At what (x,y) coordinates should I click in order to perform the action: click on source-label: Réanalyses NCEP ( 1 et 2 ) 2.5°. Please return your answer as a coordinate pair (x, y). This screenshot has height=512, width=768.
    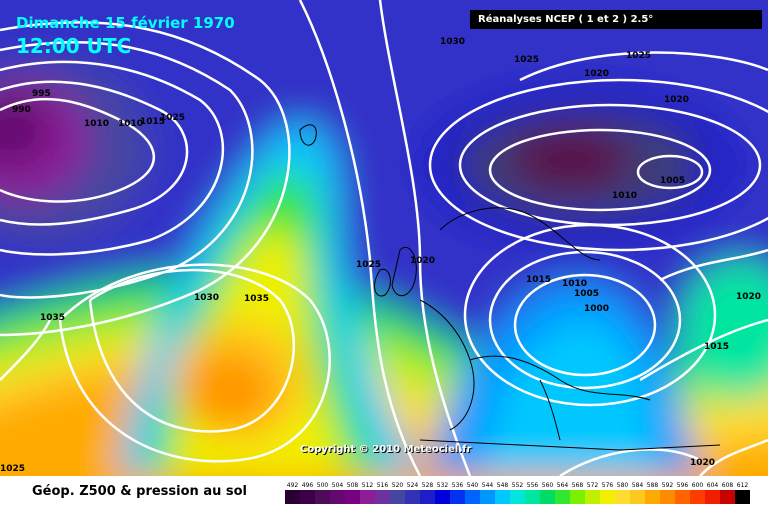
    Looking at the image, I should click on (616, 19).